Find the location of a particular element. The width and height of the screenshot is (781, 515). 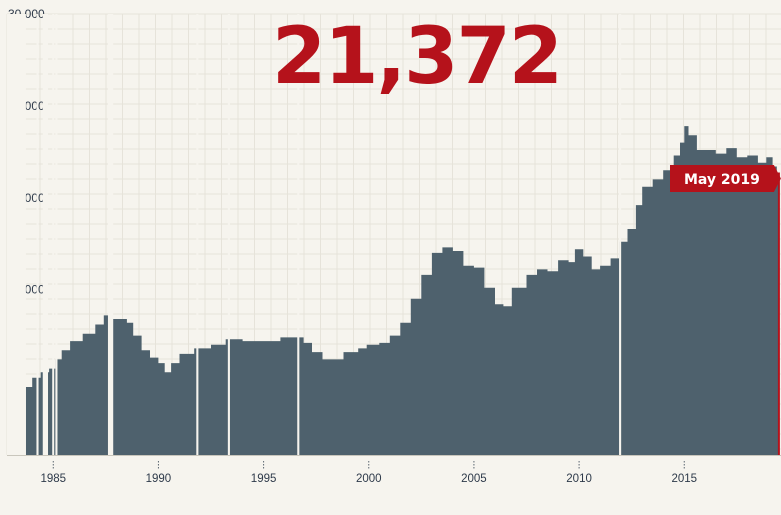

x-axis-baseline is located at coordinates (394, 455).